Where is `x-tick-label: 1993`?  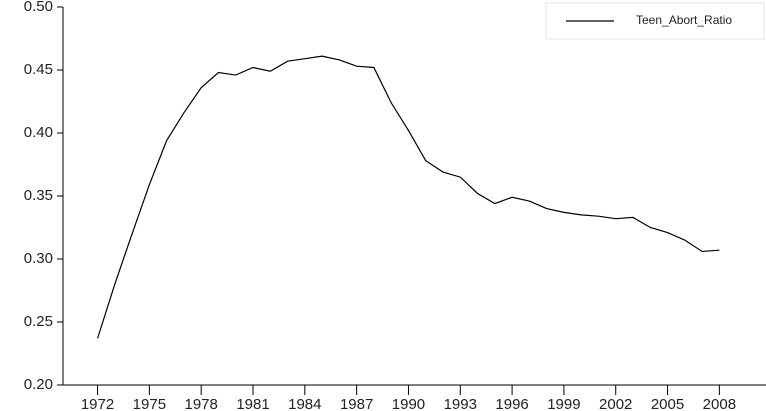
x-tick-label: 1993 is located at coordinates (460, 403).